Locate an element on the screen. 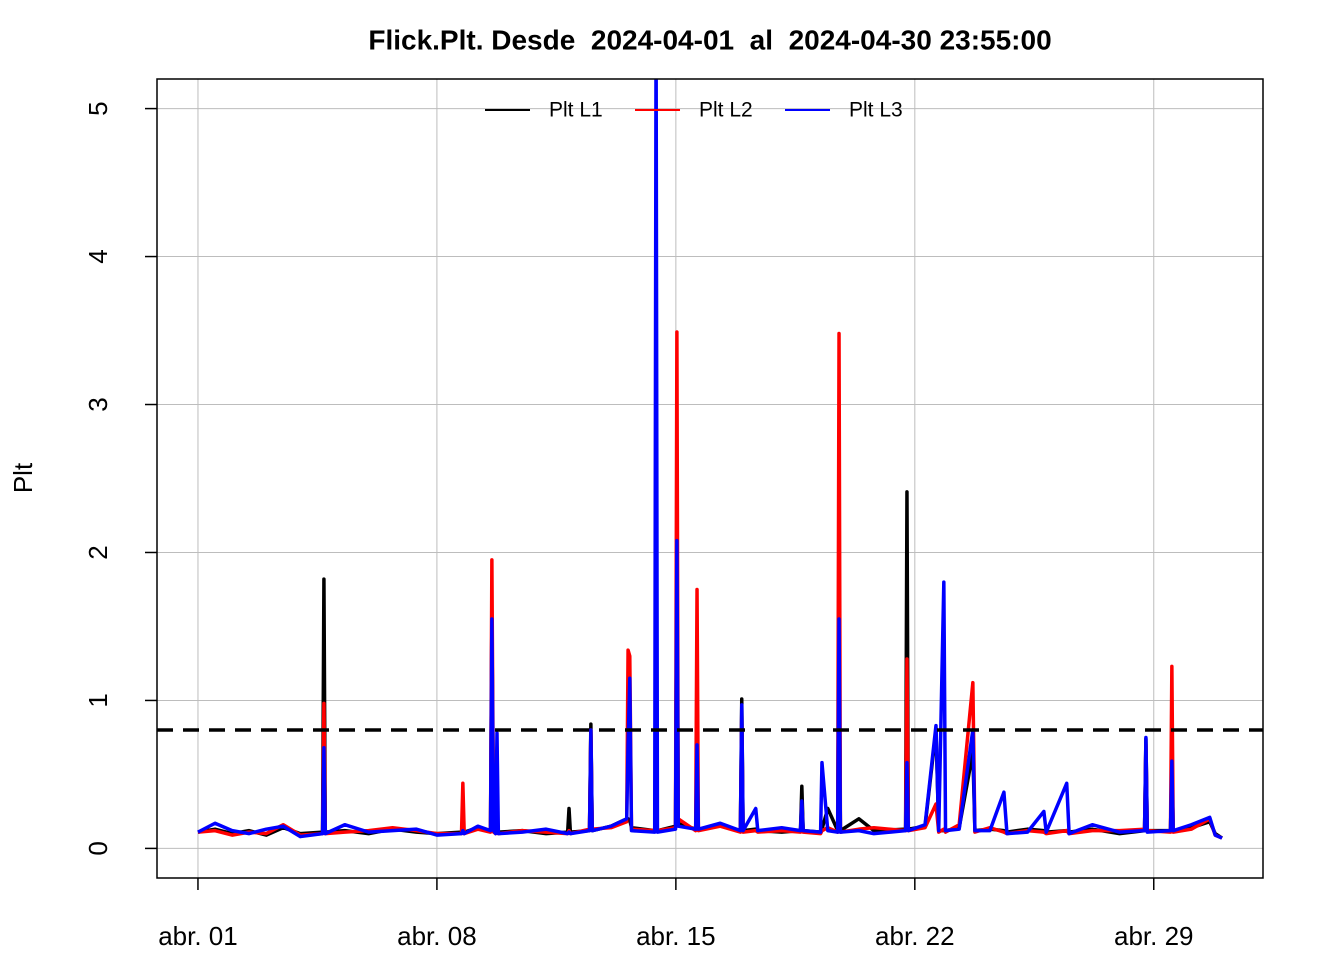  y-tick-label: 2 is located at coordinates (98, 552).